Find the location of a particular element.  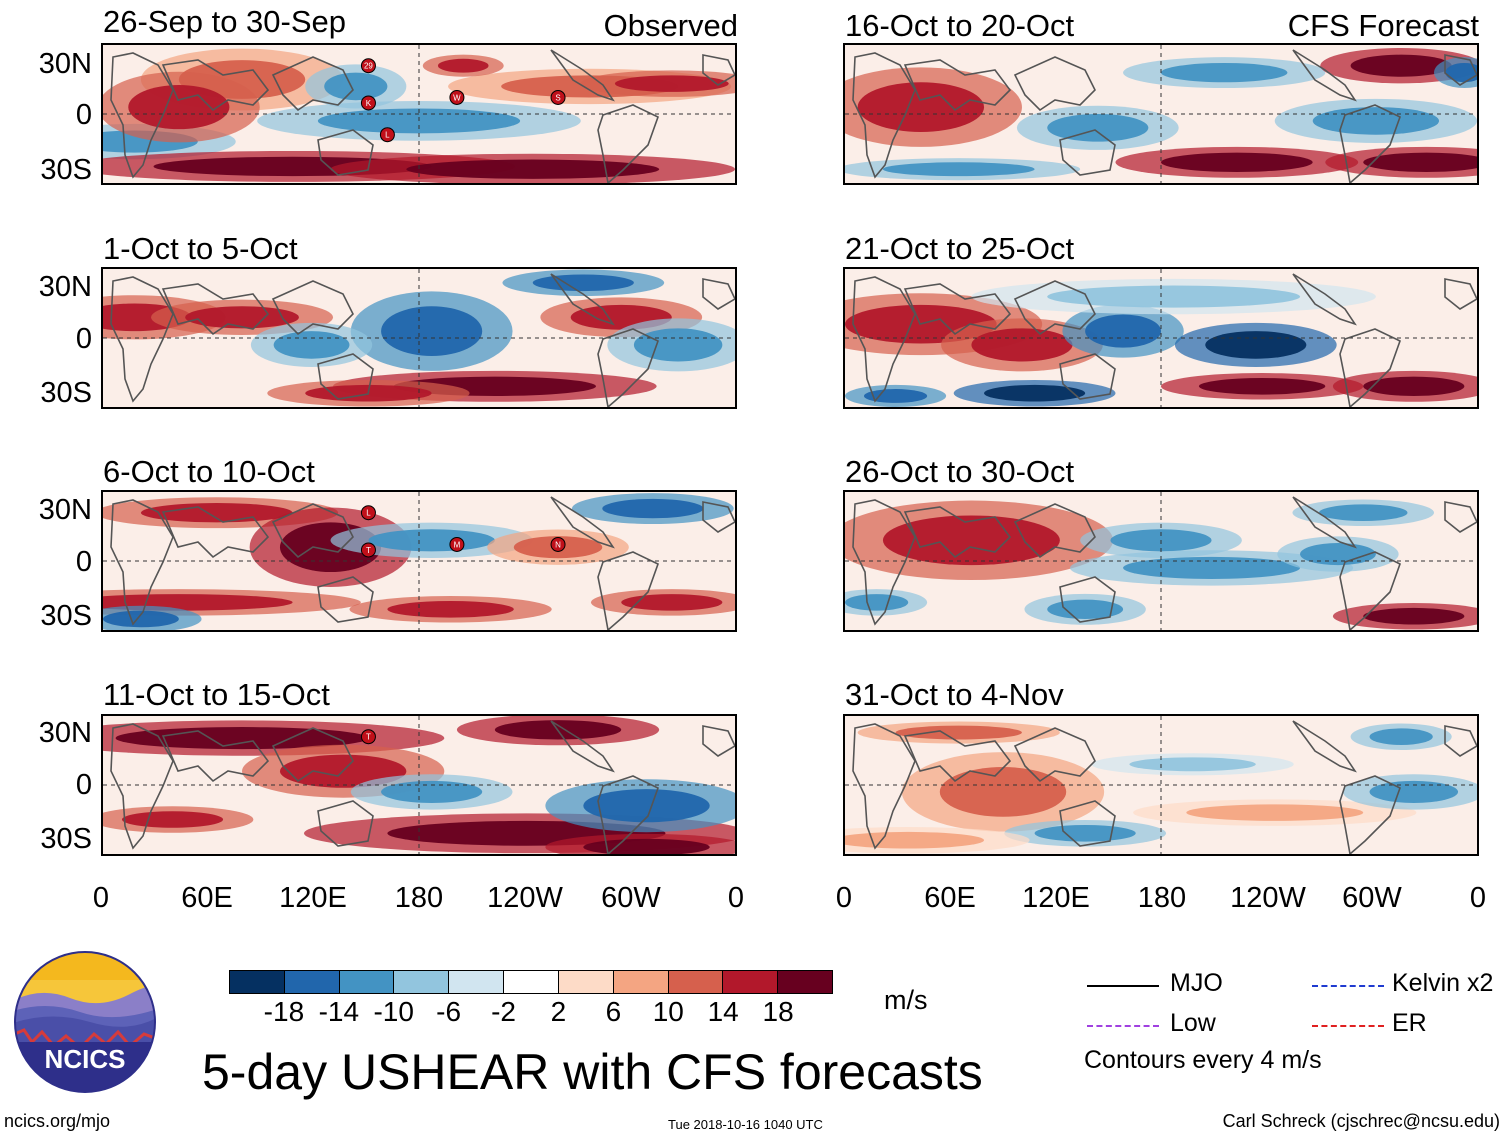

storm-marker: K is located at coordinates (368, 103).